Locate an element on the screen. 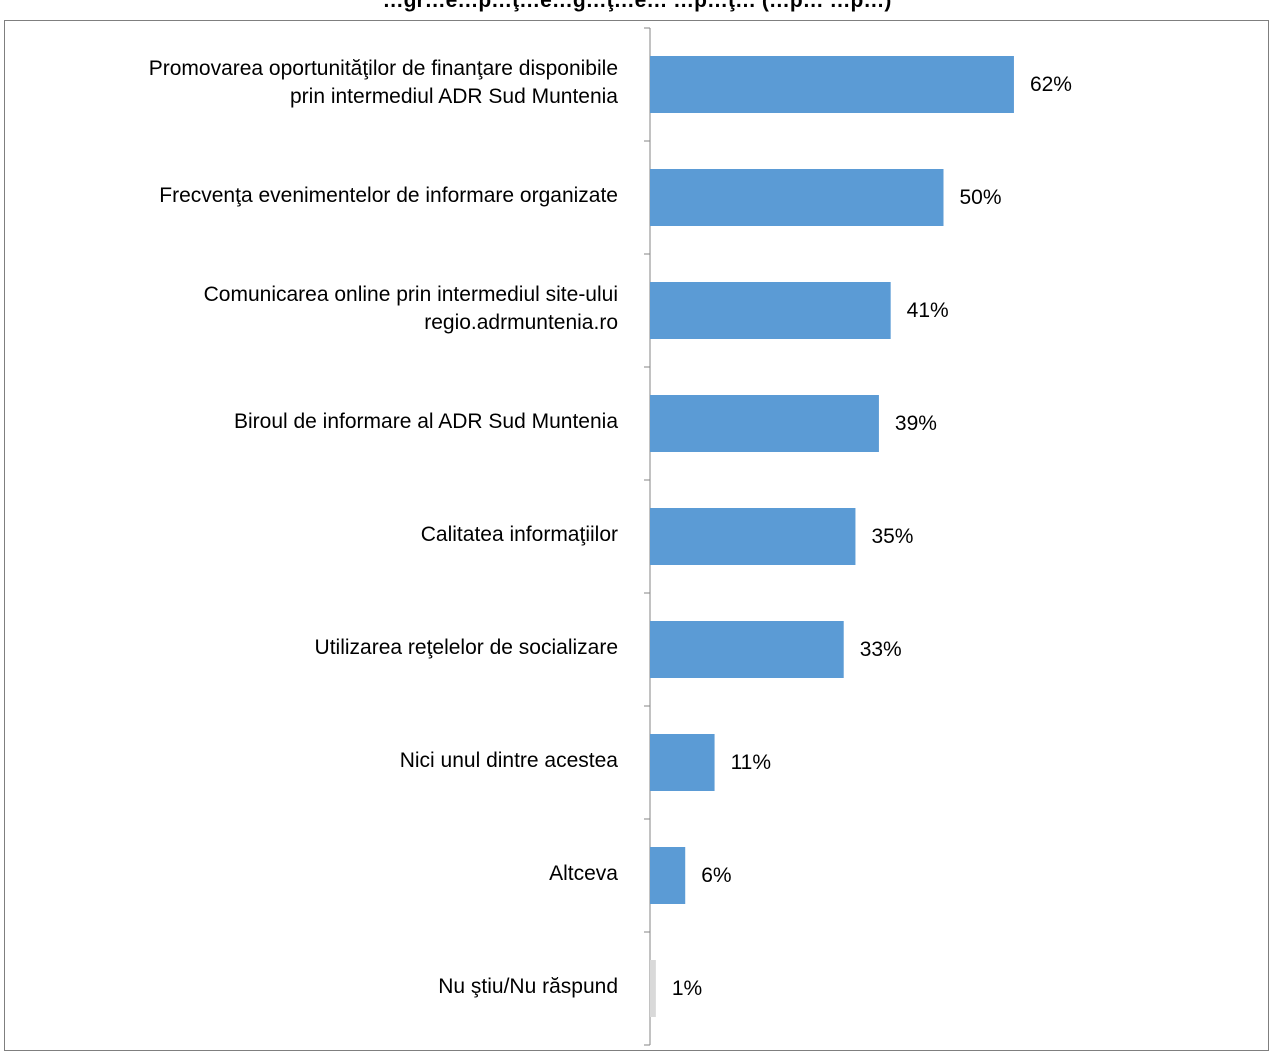  category-label-line: Utilizarea reţelelor de socializare is located at coordinates (466, 647).